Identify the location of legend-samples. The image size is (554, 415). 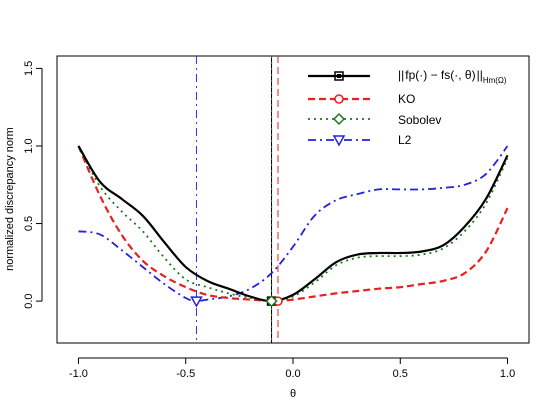
(339, 109).